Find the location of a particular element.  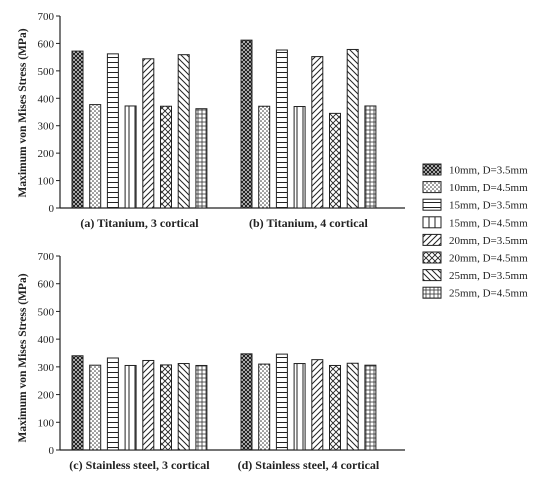

legend-label: 25mm, D=3.5mm is located at coordinates (488, 276).